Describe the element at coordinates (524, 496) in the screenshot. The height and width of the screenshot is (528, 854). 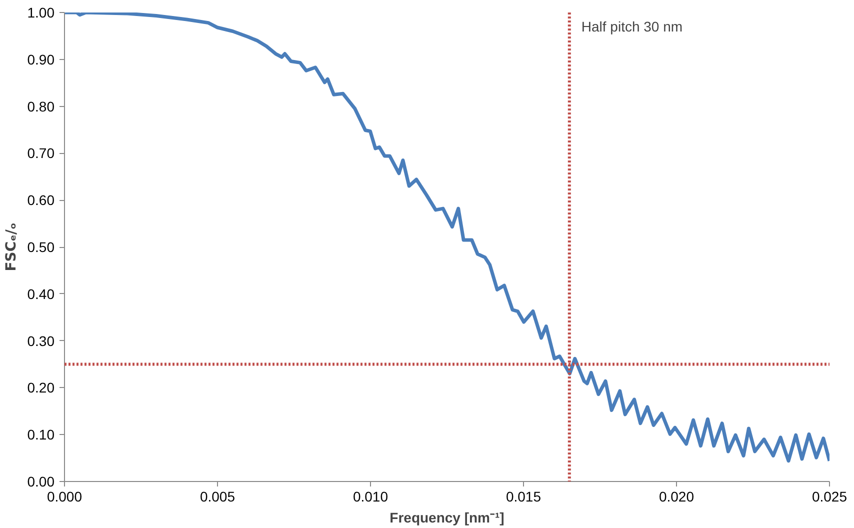
I see `x-tick-label: 0.015` at that location.